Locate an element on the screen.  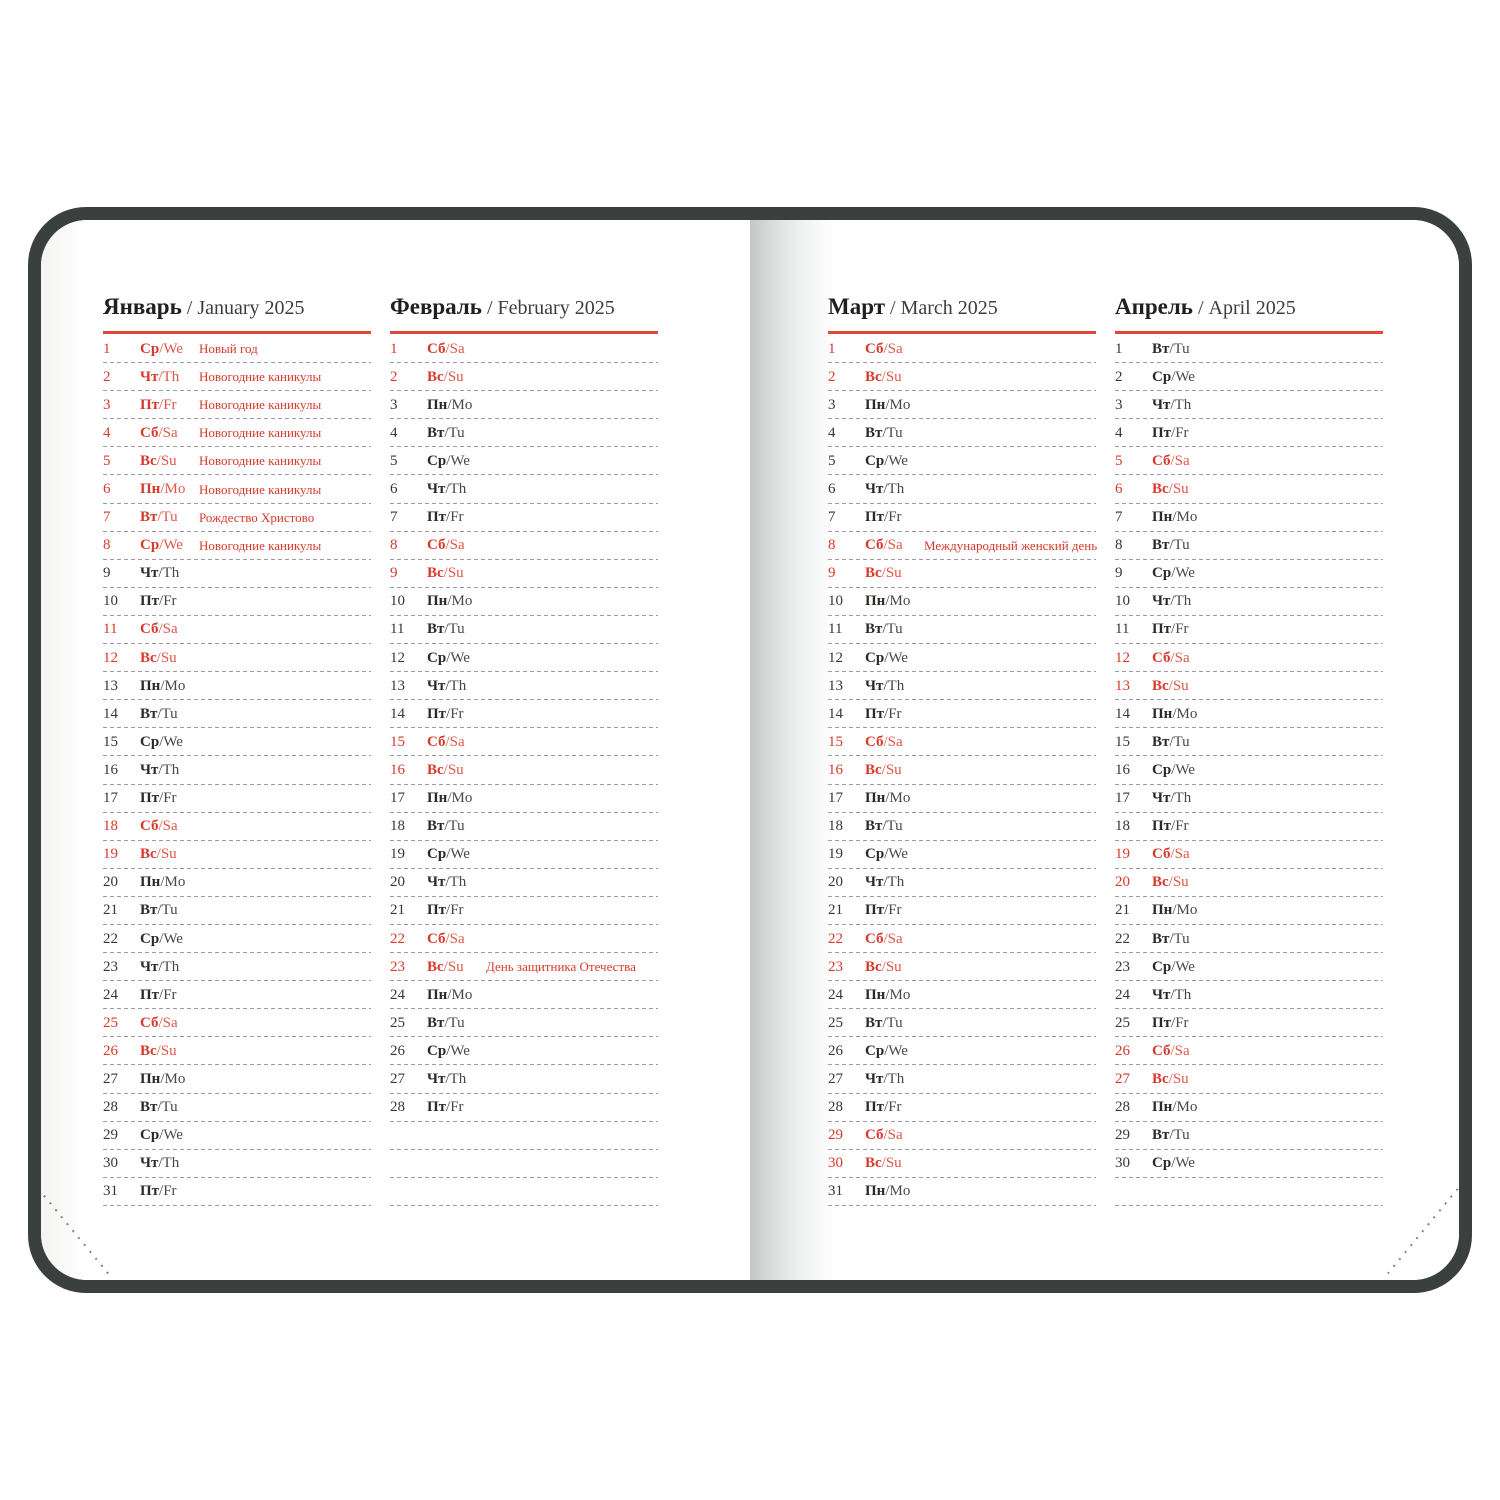
day-number: 28 is located at coordinates (1122, 1107).